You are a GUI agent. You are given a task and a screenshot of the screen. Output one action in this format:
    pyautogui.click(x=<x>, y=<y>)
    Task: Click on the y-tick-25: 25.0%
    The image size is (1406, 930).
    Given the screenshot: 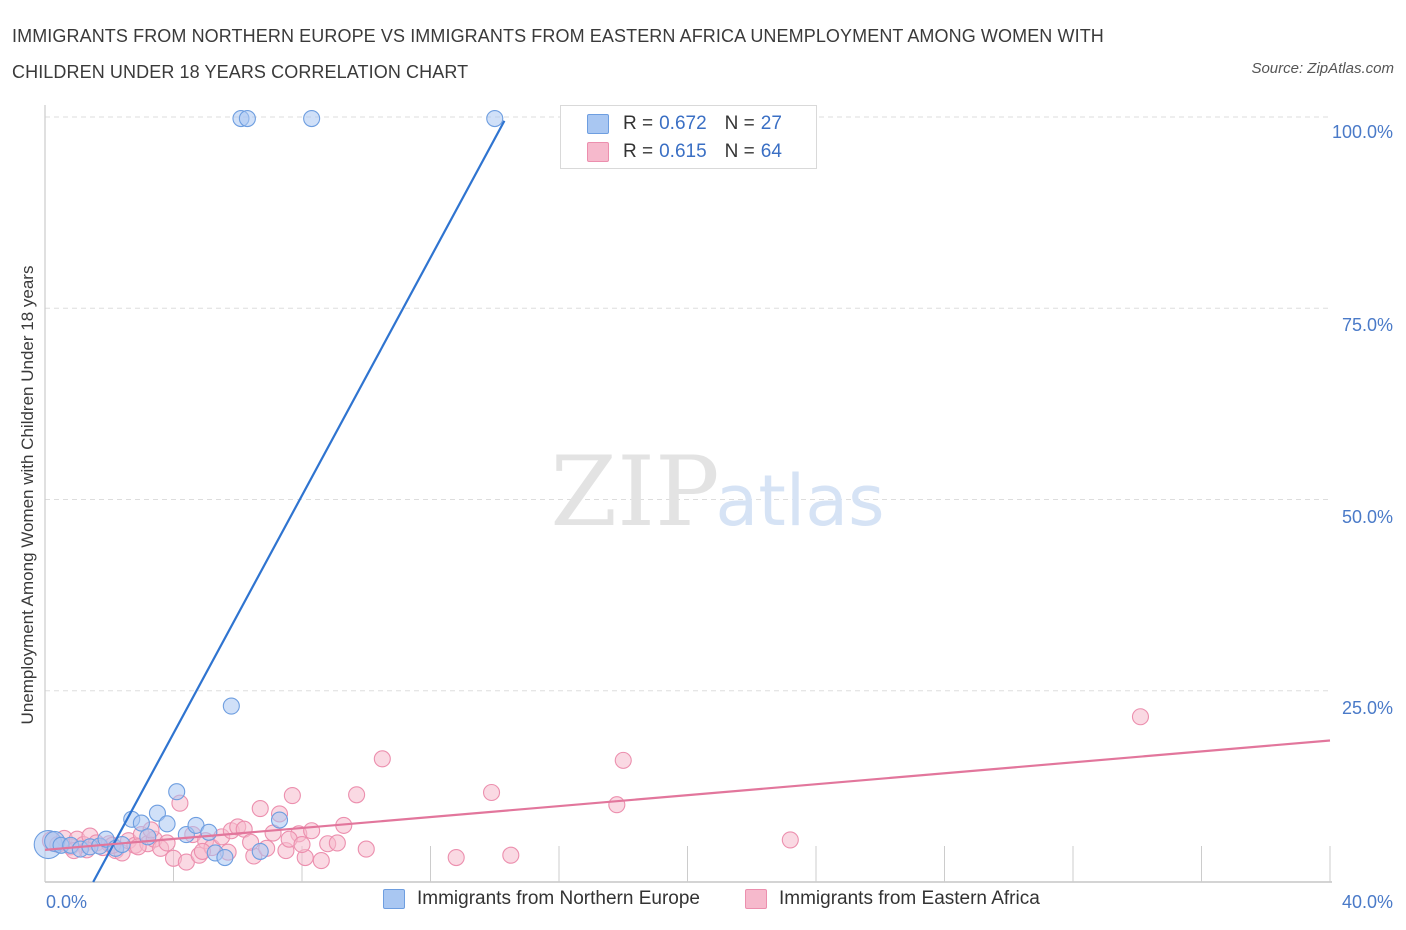 What is the action you would take?
    pyautogui.click(x=1367, y=708)
    